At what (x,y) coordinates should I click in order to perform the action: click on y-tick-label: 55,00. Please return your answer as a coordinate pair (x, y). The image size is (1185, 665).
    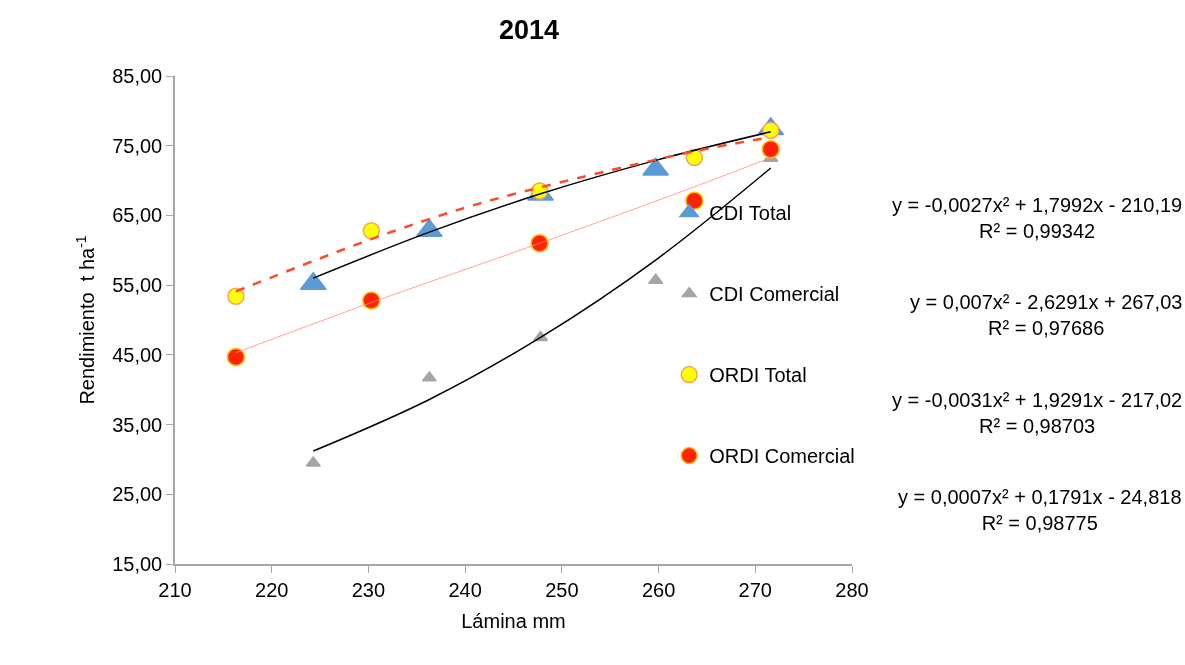
    Looking at the image, I should click on (137, 285).